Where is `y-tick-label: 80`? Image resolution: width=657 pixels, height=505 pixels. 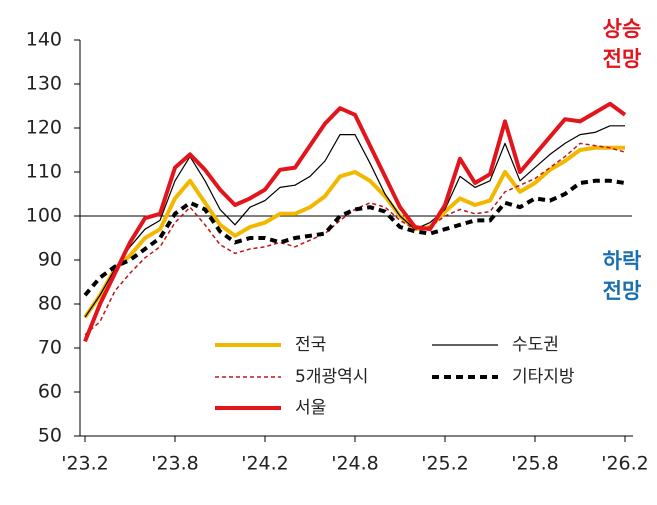
y-tick-label: 80 is located at coordinates (50, 304).